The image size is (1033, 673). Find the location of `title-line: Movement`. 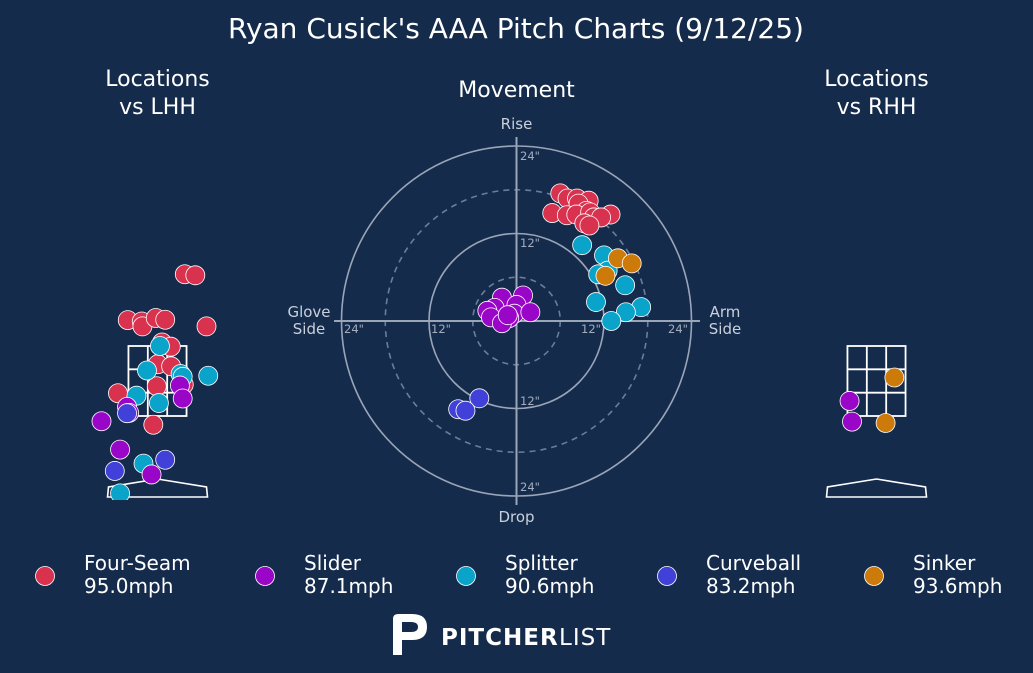

title-line: Movement is located at coordinates (516, 90).